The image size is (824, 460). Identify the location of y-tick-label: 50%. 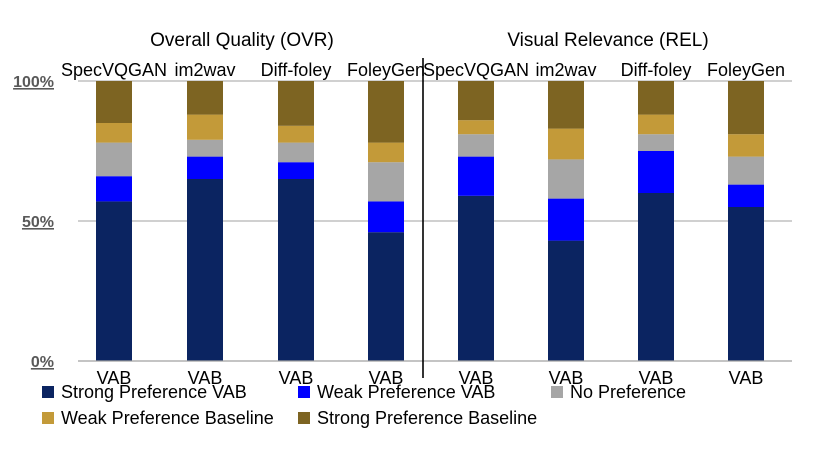
(38, 222).